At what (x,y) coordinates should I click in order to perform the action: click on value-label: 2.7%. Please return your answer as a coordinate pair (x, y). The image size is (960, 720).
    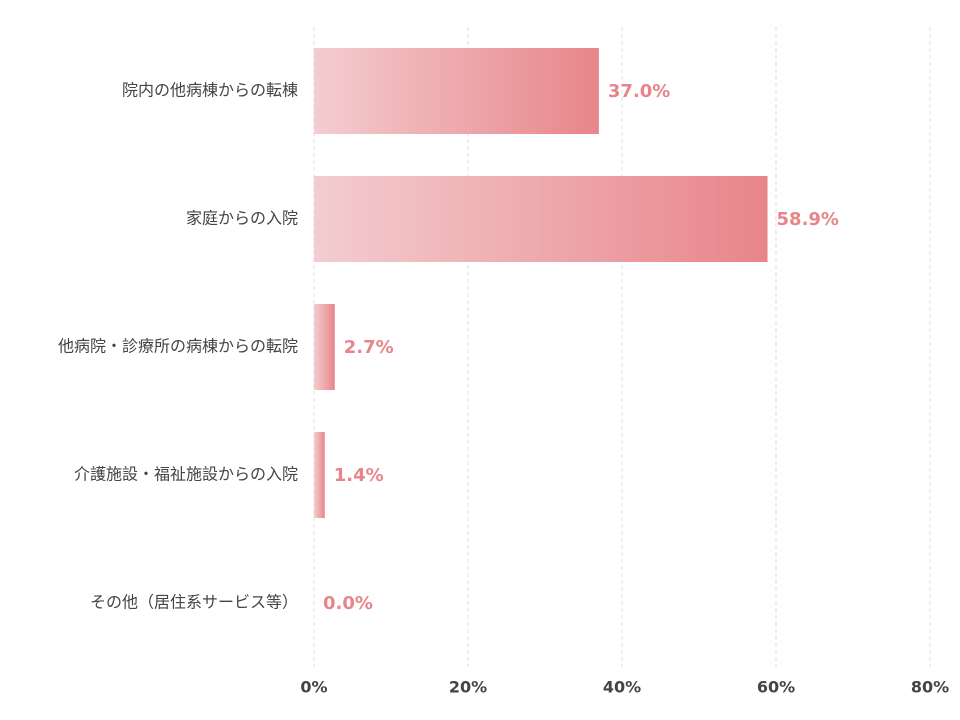
    Looking at the image, I should click on (369, 347).